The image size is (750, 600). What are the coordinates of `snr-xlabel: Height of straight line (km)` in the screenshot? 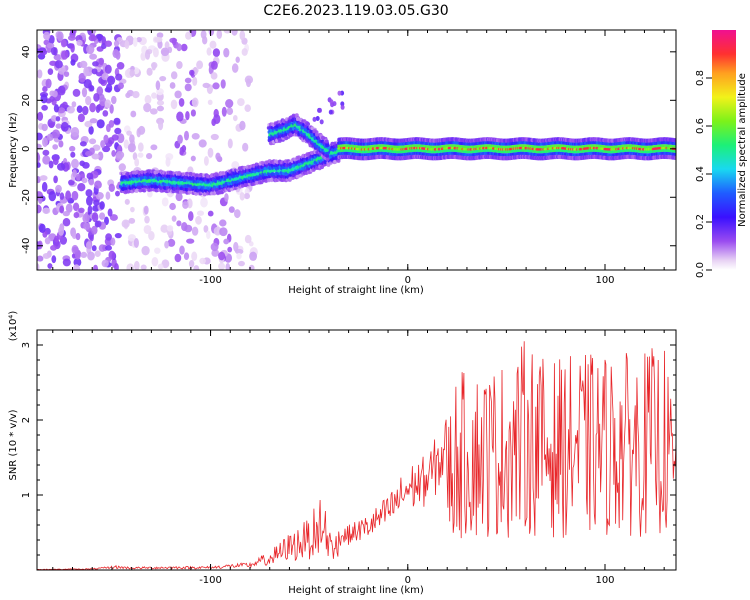 It's located at (356, 590).